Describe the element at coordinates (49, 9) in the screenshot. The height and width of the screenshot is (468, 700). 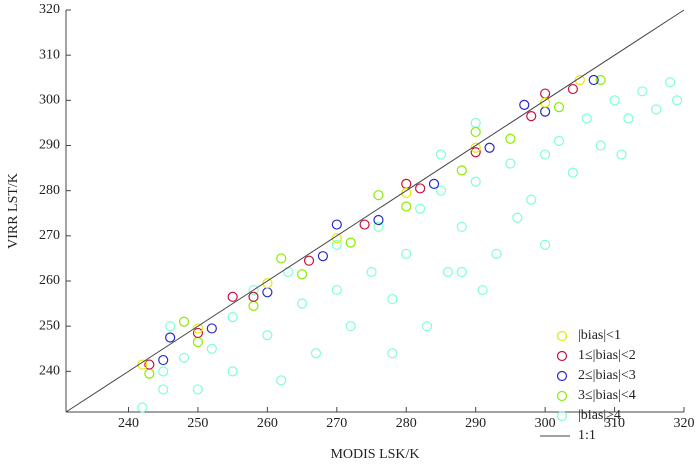
I see `y-tick-label: 320` at that location.